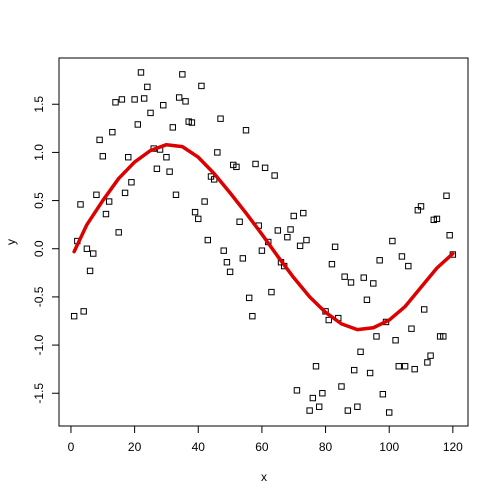 This screenshot has height=500, width=500. Describe the element at coordinates (453, 447) in the screenshot. I see `x-tick-label: 120` at that location.